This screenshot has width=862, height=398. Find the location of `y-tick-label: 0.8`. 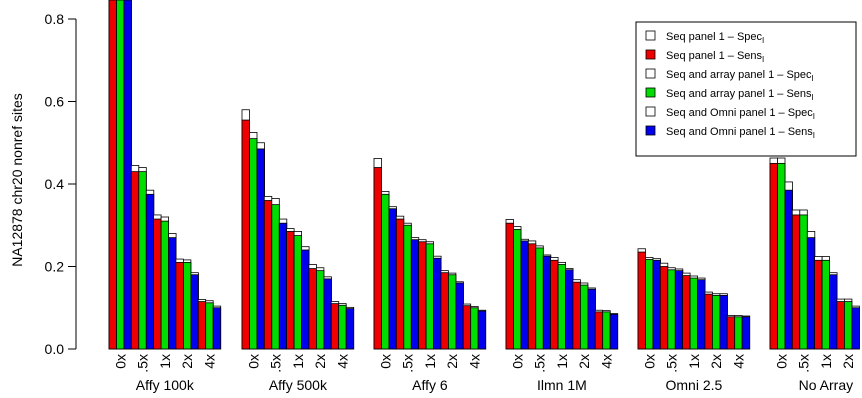

y-tick-label: 0.8 is located at coordinates (55, 19).